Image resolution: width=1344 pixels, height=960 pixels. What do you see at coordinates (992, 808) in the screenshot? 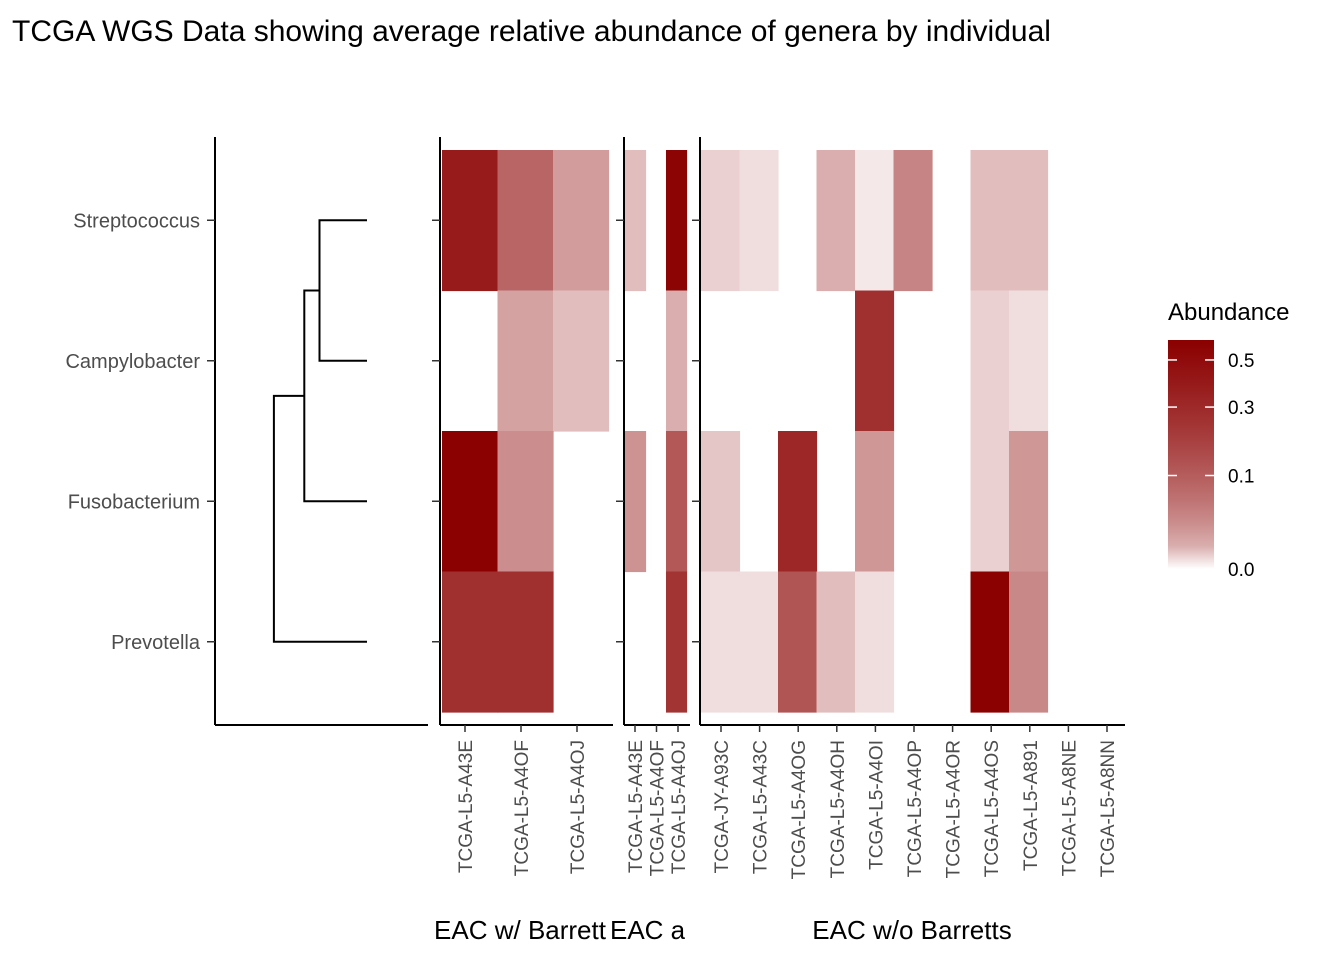
I see `sample-label: TCGA-L5-A4OS` at bounding box center [992, 808].